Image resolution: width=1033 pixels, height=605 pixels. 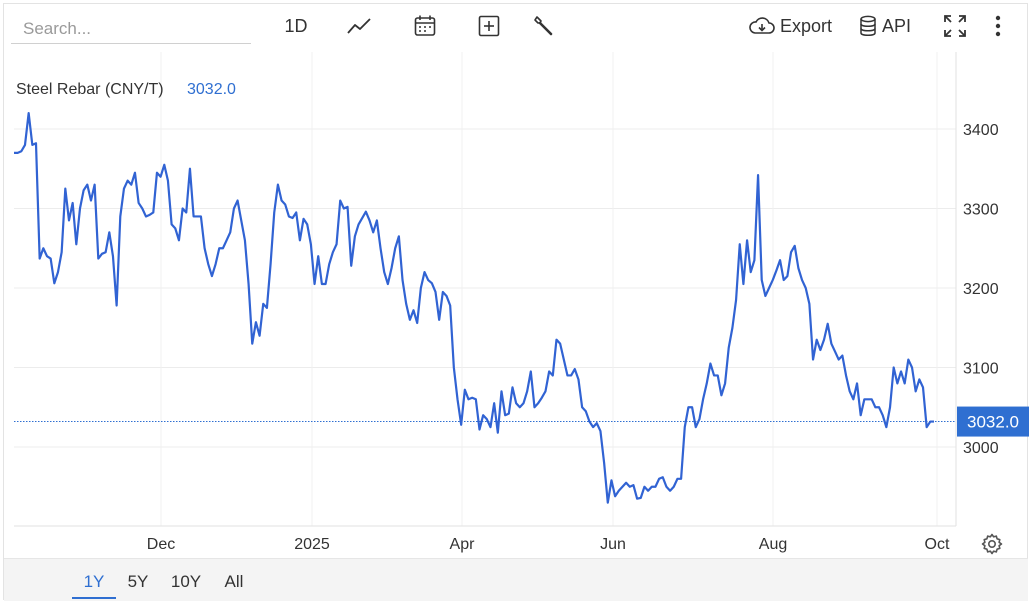 What do you see at coordinates (516, 579) in the screenshot?
I see `range-selector: 1Y 5Y 10Y All` at bounding box center [516, 579].